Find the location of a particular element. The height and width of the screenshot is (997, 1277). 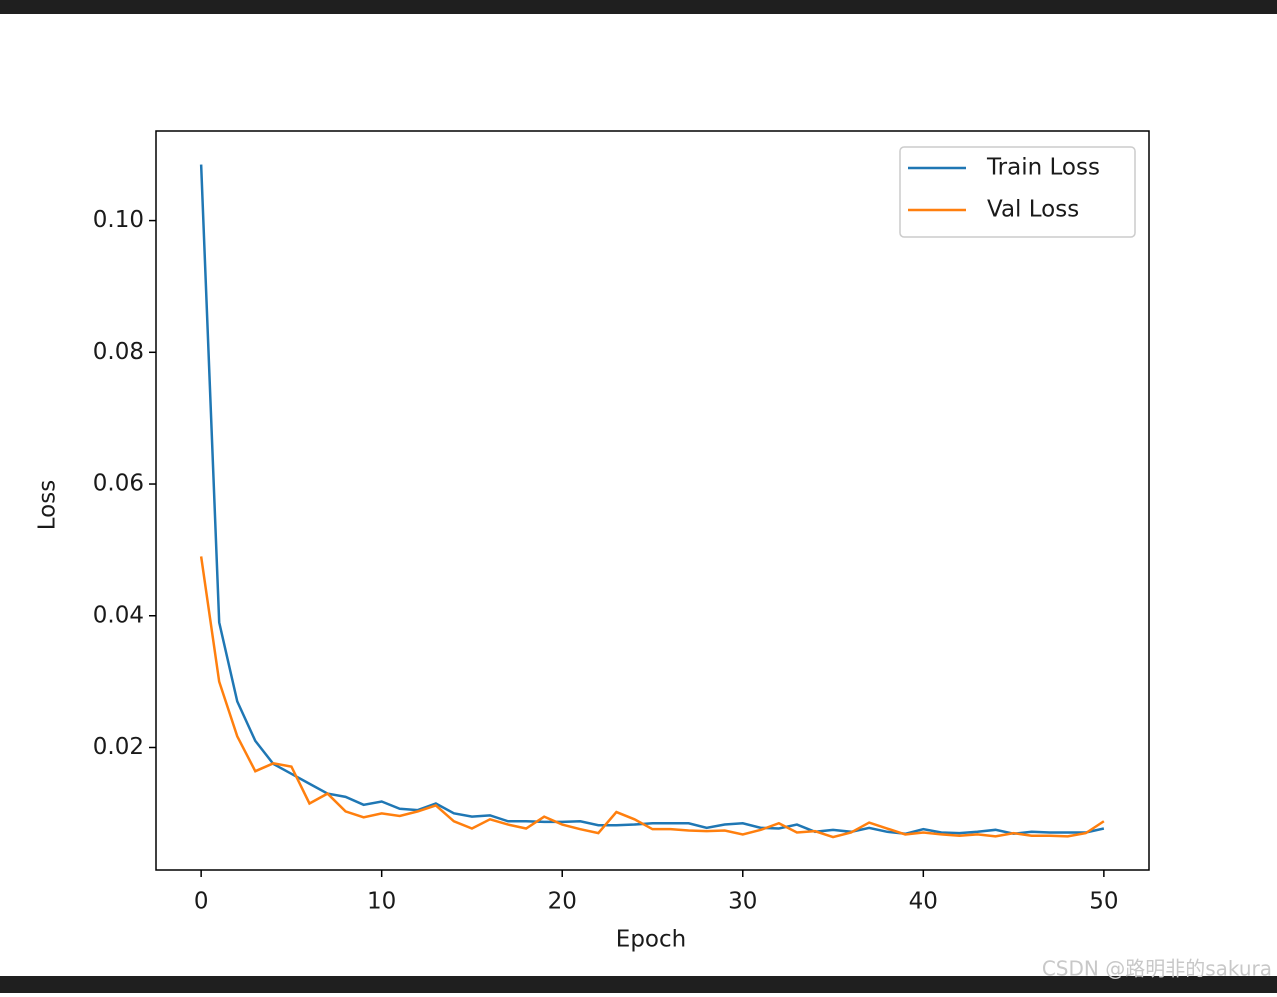

x-tick-label: 10 is located at coordinates (381, 902).